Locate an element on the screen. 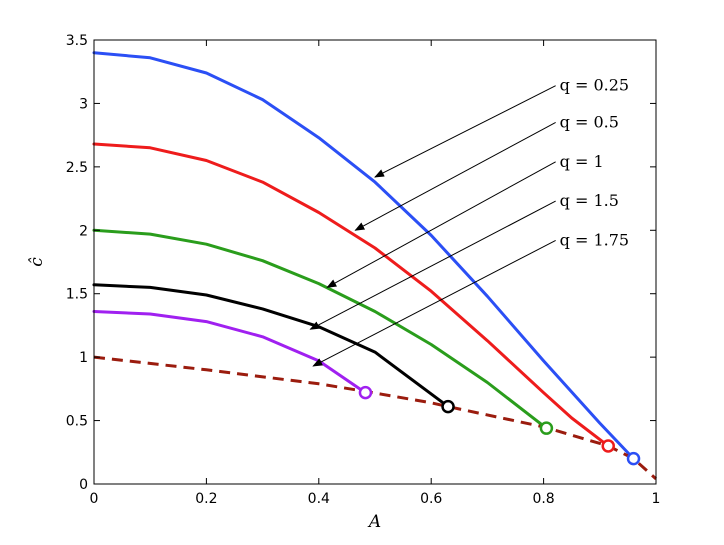 Image resolution: width=724 pixels, height=545 pixels. x-tick-label-2: 0.4 is located at coordinates (319, 499).